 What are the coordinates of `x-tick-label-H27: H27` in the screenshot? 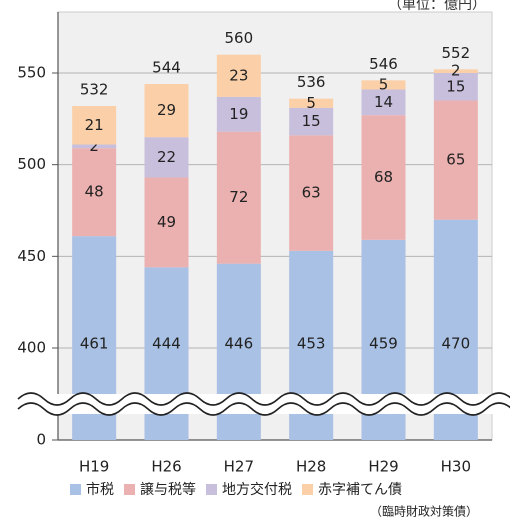 It's located at (239, 467).